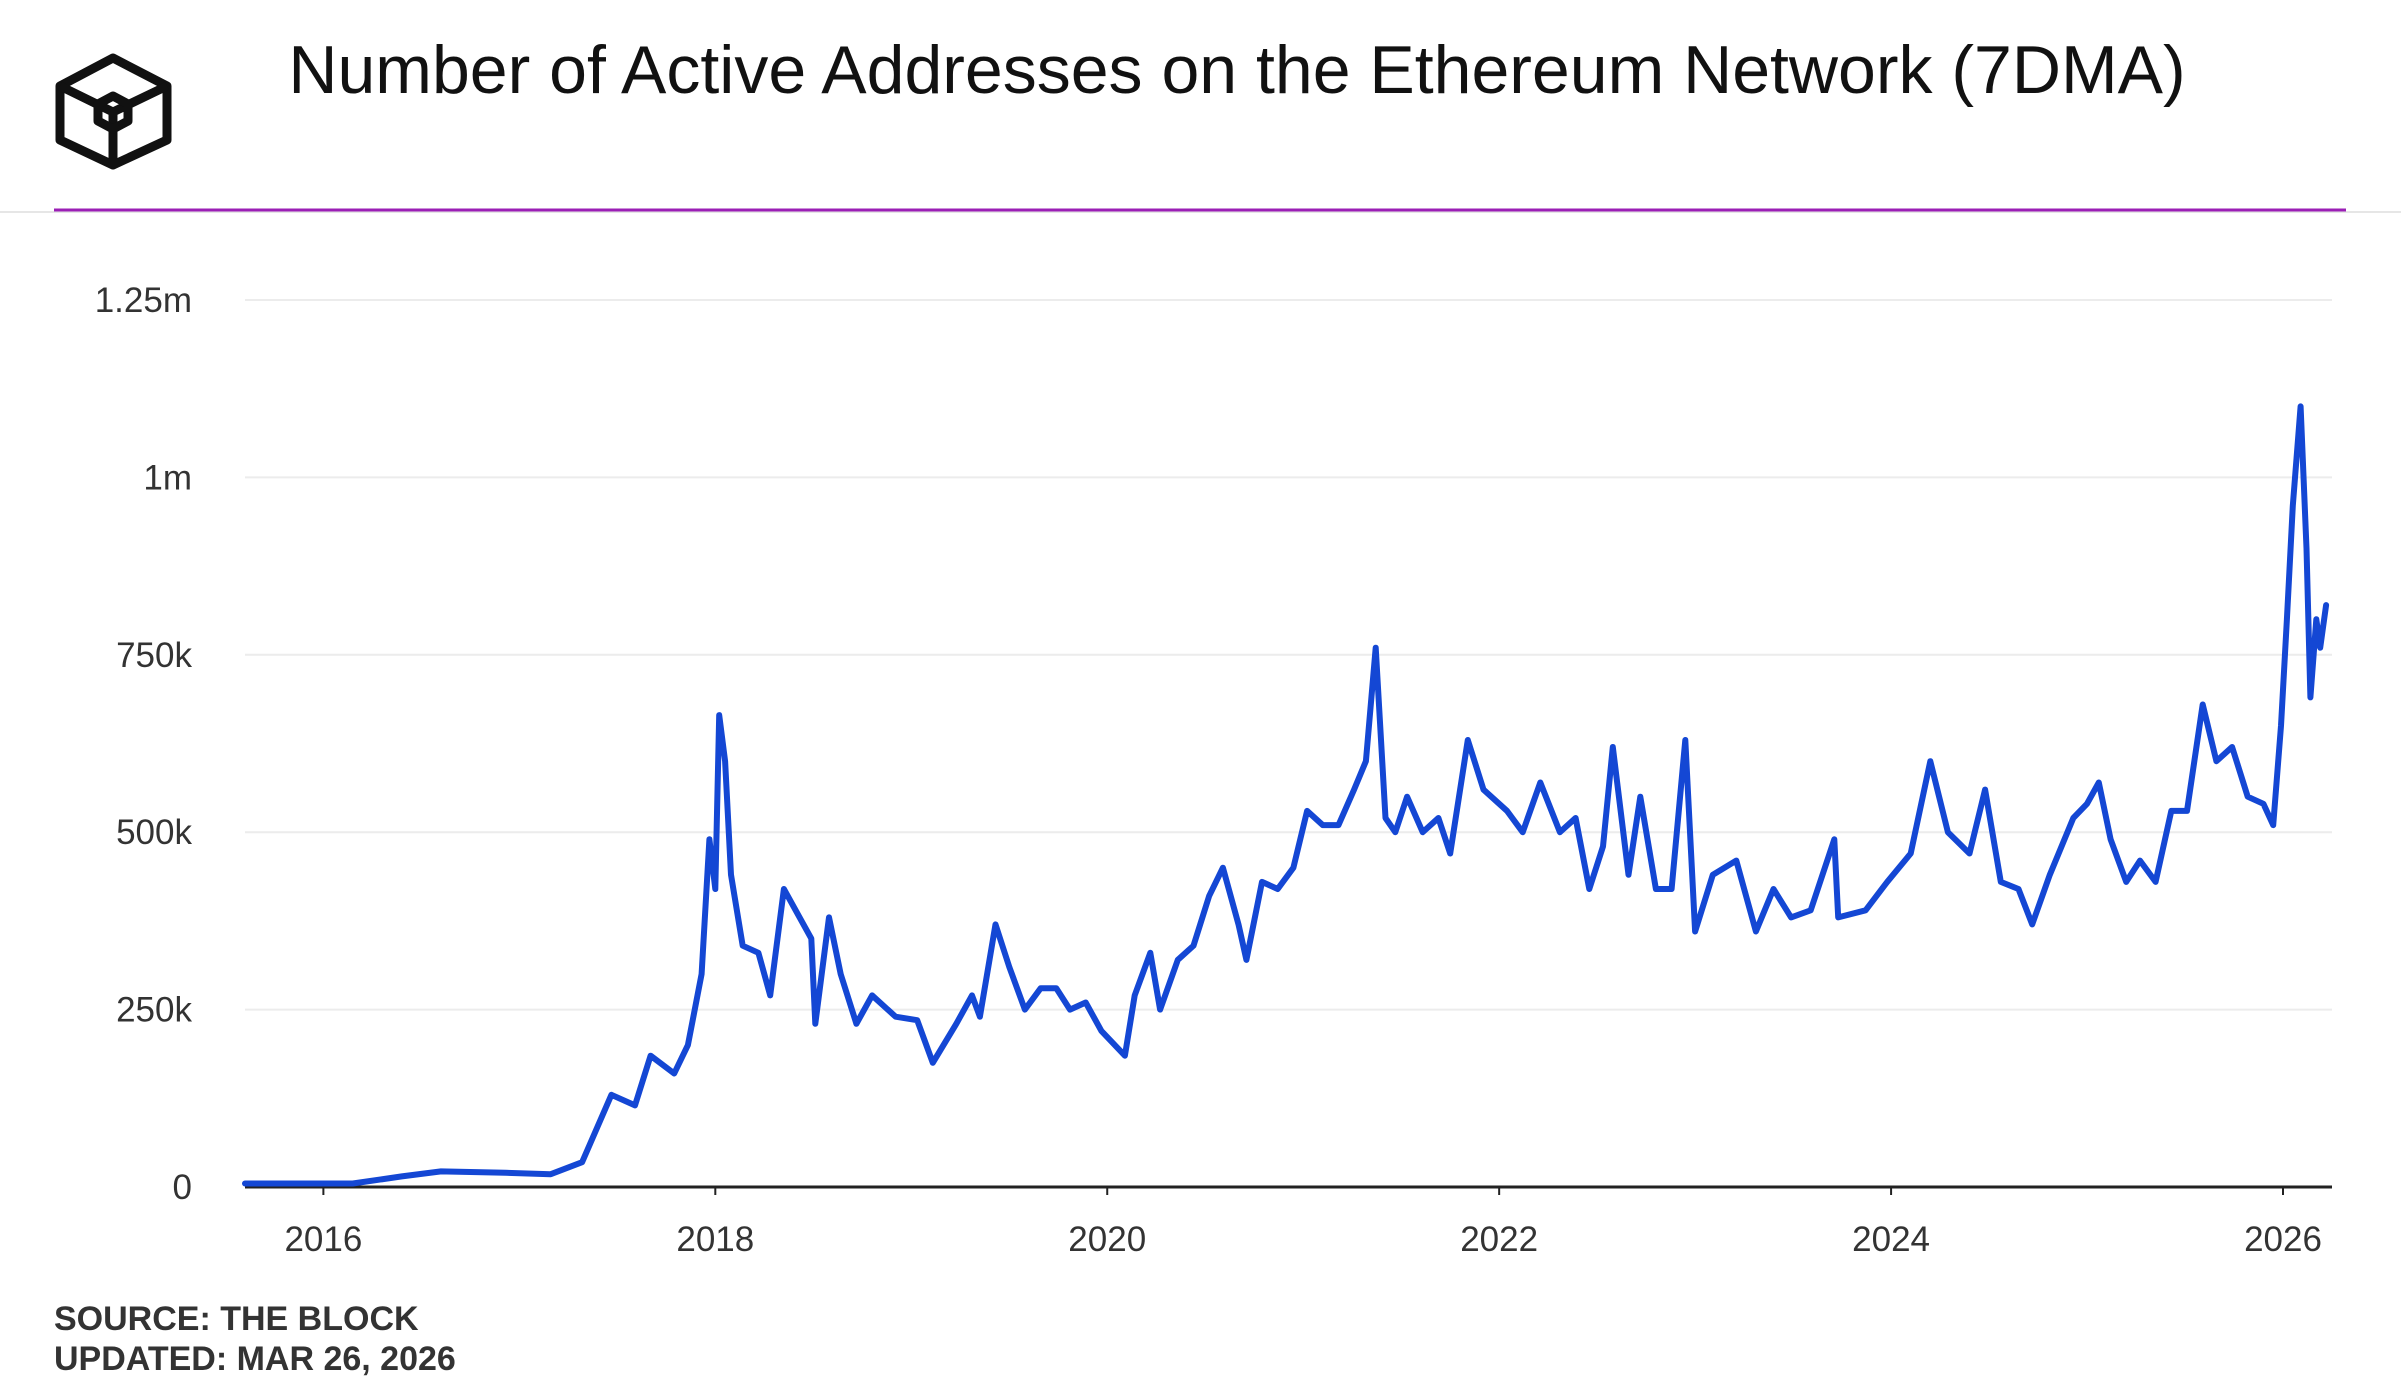  I want to click on x-tick-label: 2026, so click(2283, 1239).